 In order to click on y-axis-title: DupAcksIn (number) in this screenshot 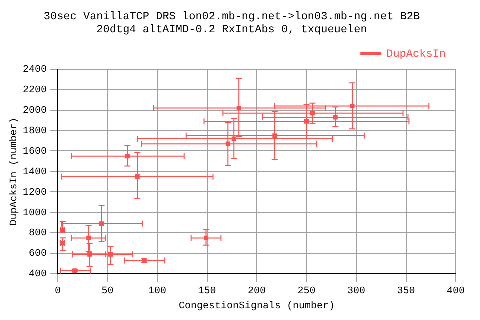, I will do `click(14, 172)`.